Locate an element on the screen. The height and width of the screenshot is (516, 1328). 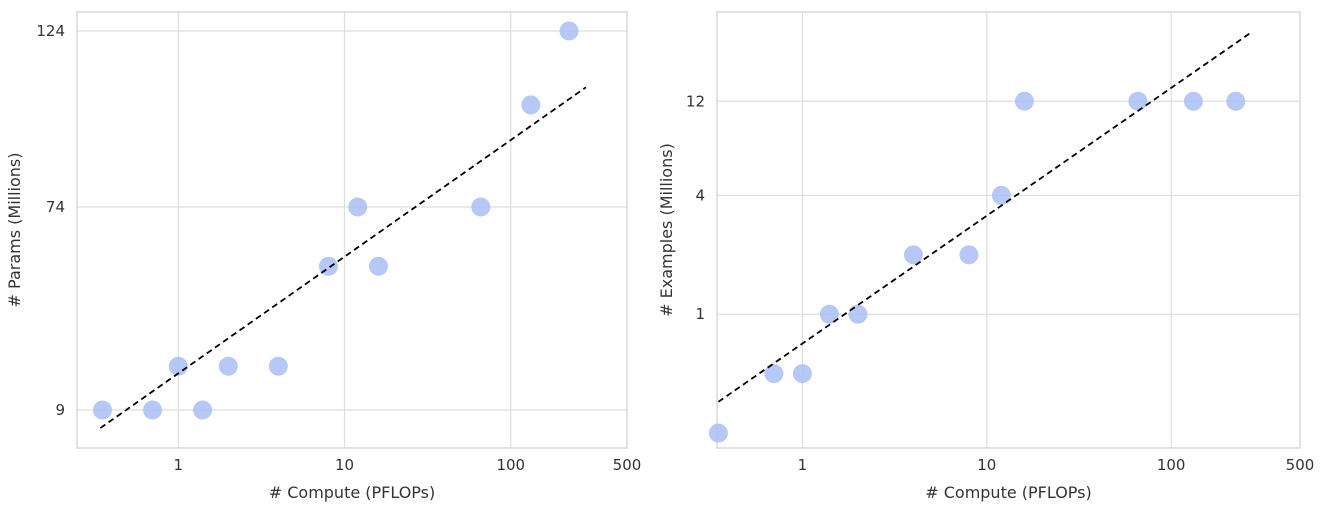
y-tick-label: 9 is located at coordinates (60, 410).